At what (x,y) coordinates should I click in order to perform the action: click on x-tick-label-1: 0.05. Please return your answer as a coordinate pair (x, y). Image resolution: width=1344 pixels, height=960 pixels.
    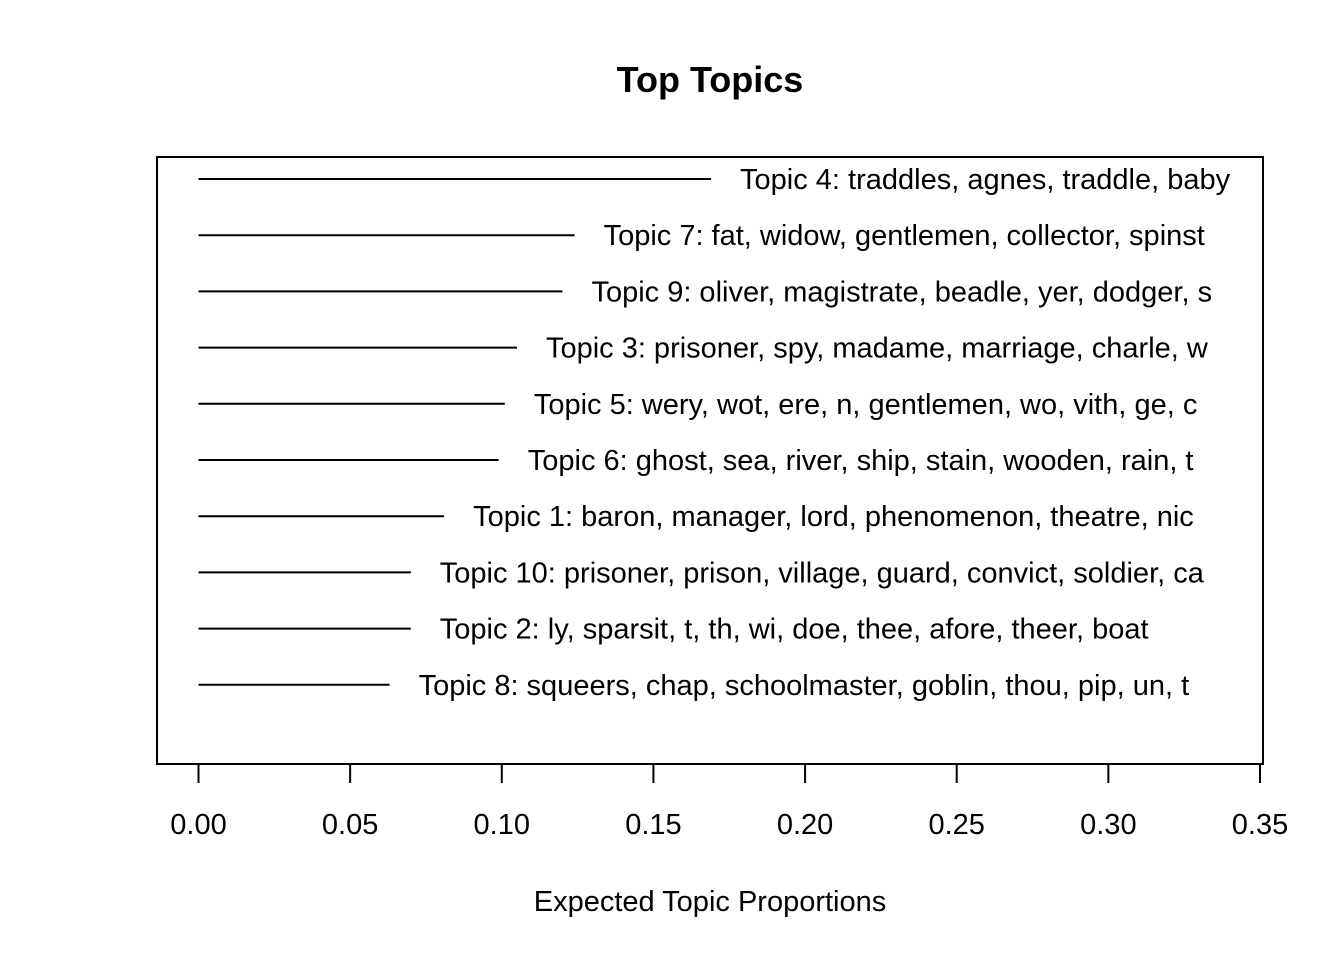
    Looking at the image, I should click on (350, 825).